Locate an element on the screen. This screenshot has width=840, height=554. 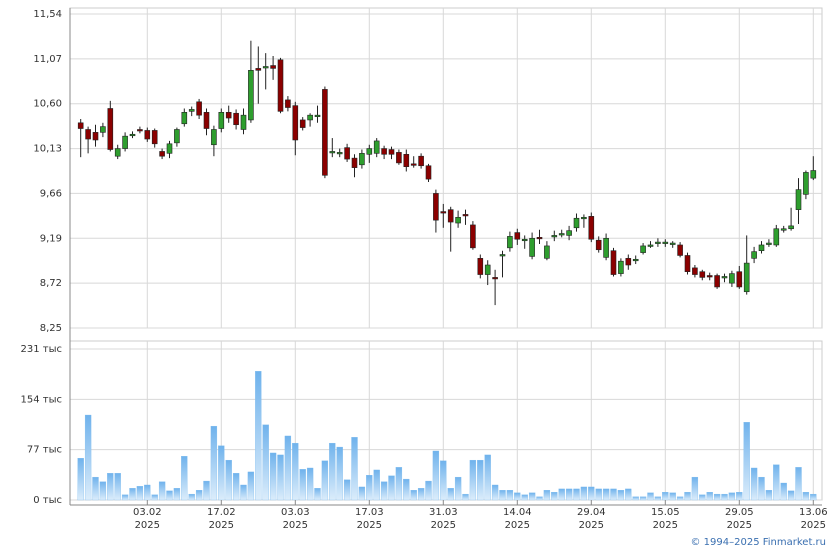
x-tick-label: 03.03 is located at coordinates (295, 512).